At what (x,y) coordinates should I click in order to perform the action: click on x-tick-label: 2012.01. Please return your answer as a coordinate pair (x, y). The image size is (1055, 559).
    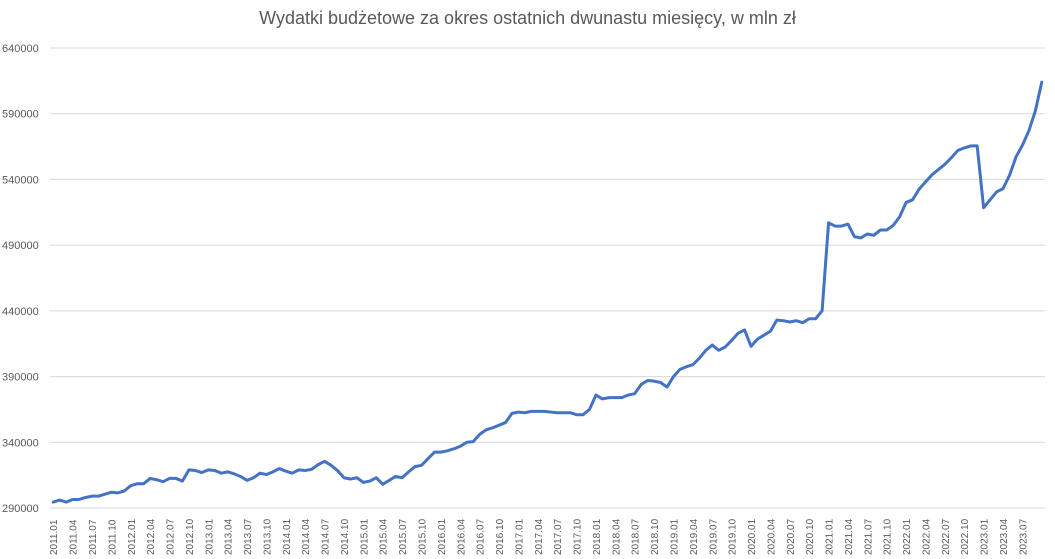
    Looking at the image, I should click on (132, 536).